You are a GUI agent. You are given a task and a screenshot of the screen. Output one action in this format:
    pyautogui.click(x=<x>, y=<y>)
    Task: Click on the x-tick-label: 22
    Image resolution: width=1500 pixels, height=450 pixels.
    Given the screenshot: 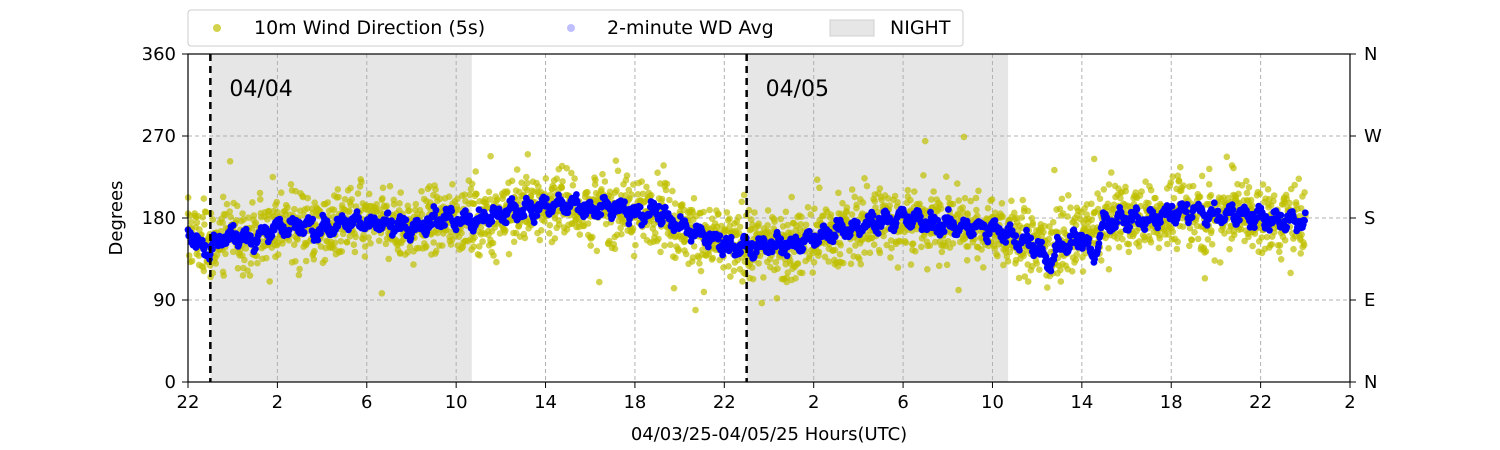 What is the action you would take?
    pyautogui.click(x=188, y=402)
    